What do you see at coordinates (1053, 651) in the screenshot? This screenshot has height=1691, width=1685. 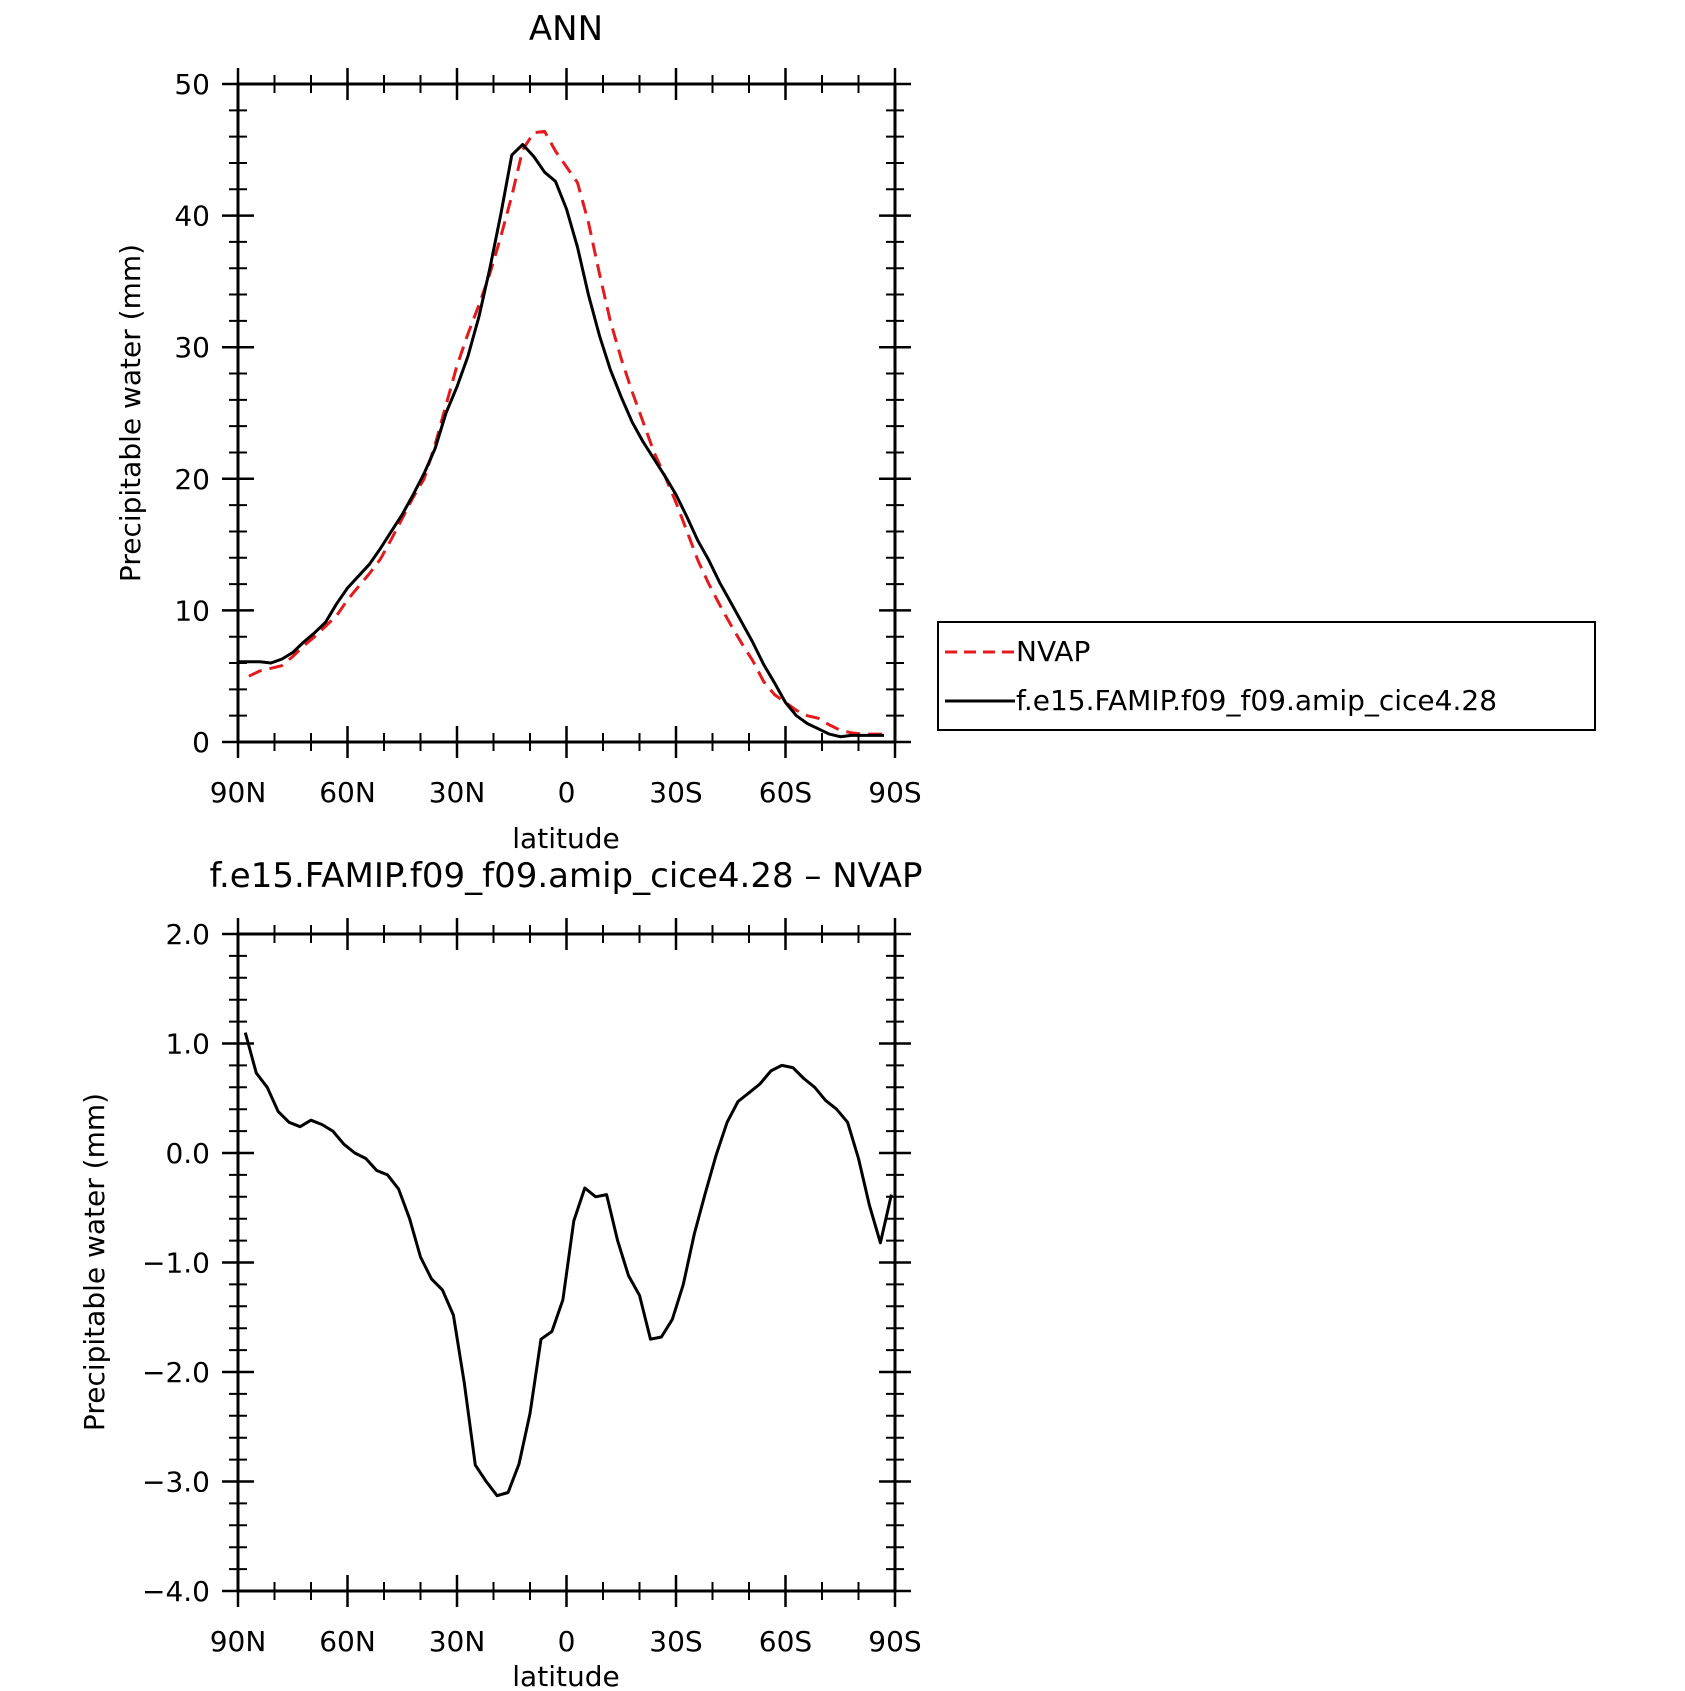 I see `legend-label-nvap: NVAP` at bounding box center [1053, 651].